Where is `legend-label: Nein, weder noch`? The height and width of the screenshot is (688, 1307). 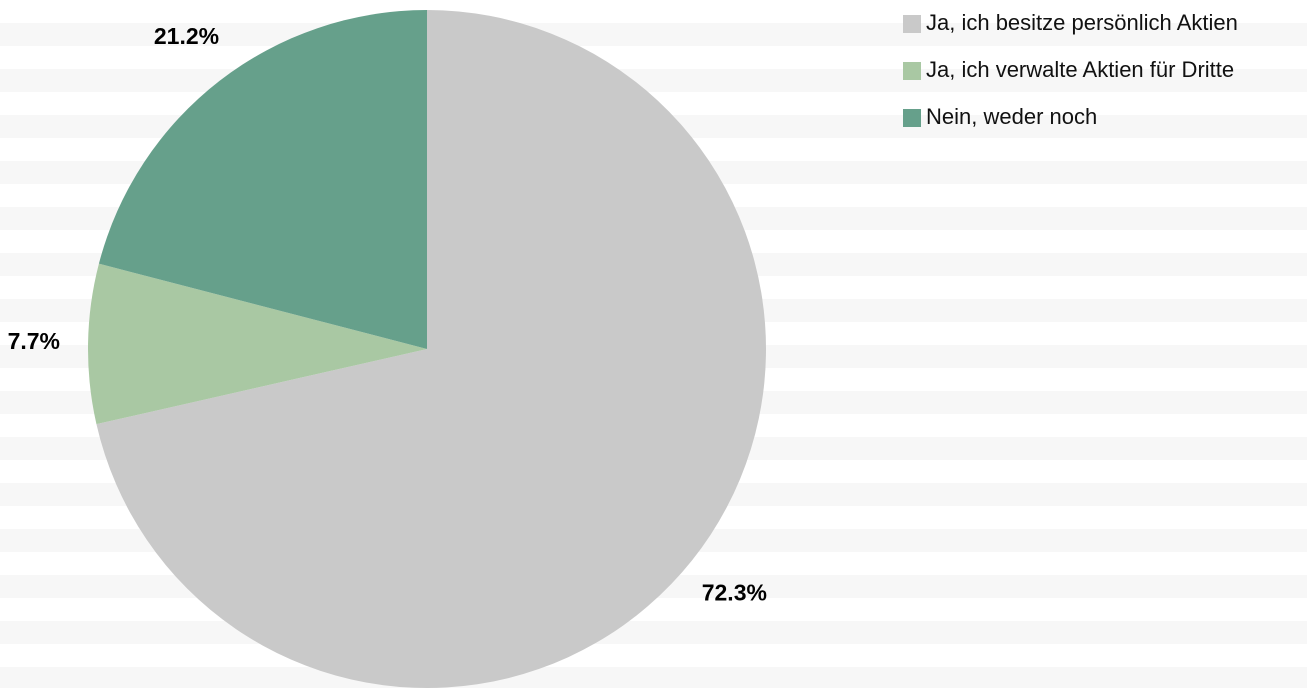
legend-label: Nein, weder noch is located at coordinates (1011, 116).